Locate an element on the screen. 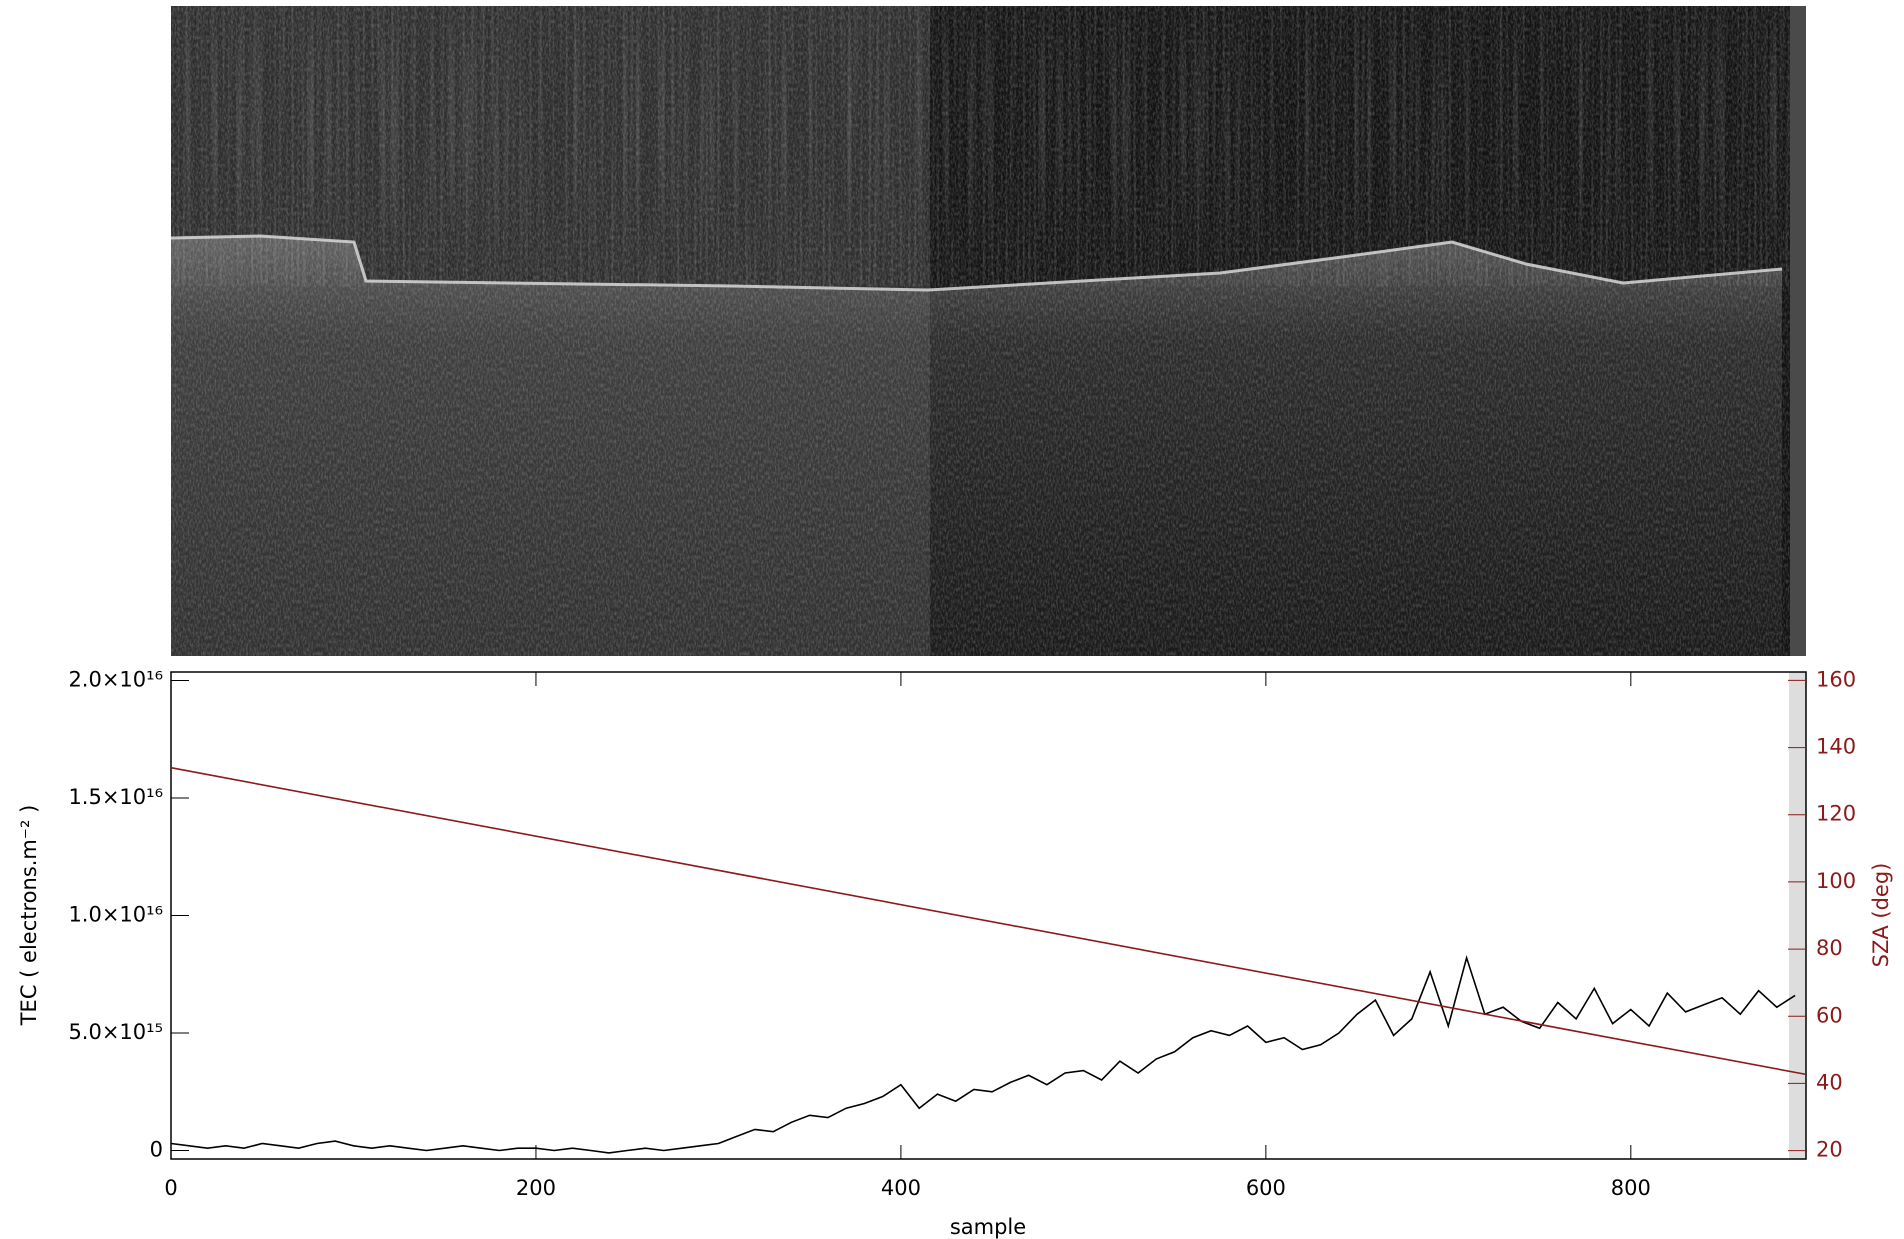 This screenshot has height=1239, width=1904. x-tick-label: 400 is located at coordinates (901, 1188).